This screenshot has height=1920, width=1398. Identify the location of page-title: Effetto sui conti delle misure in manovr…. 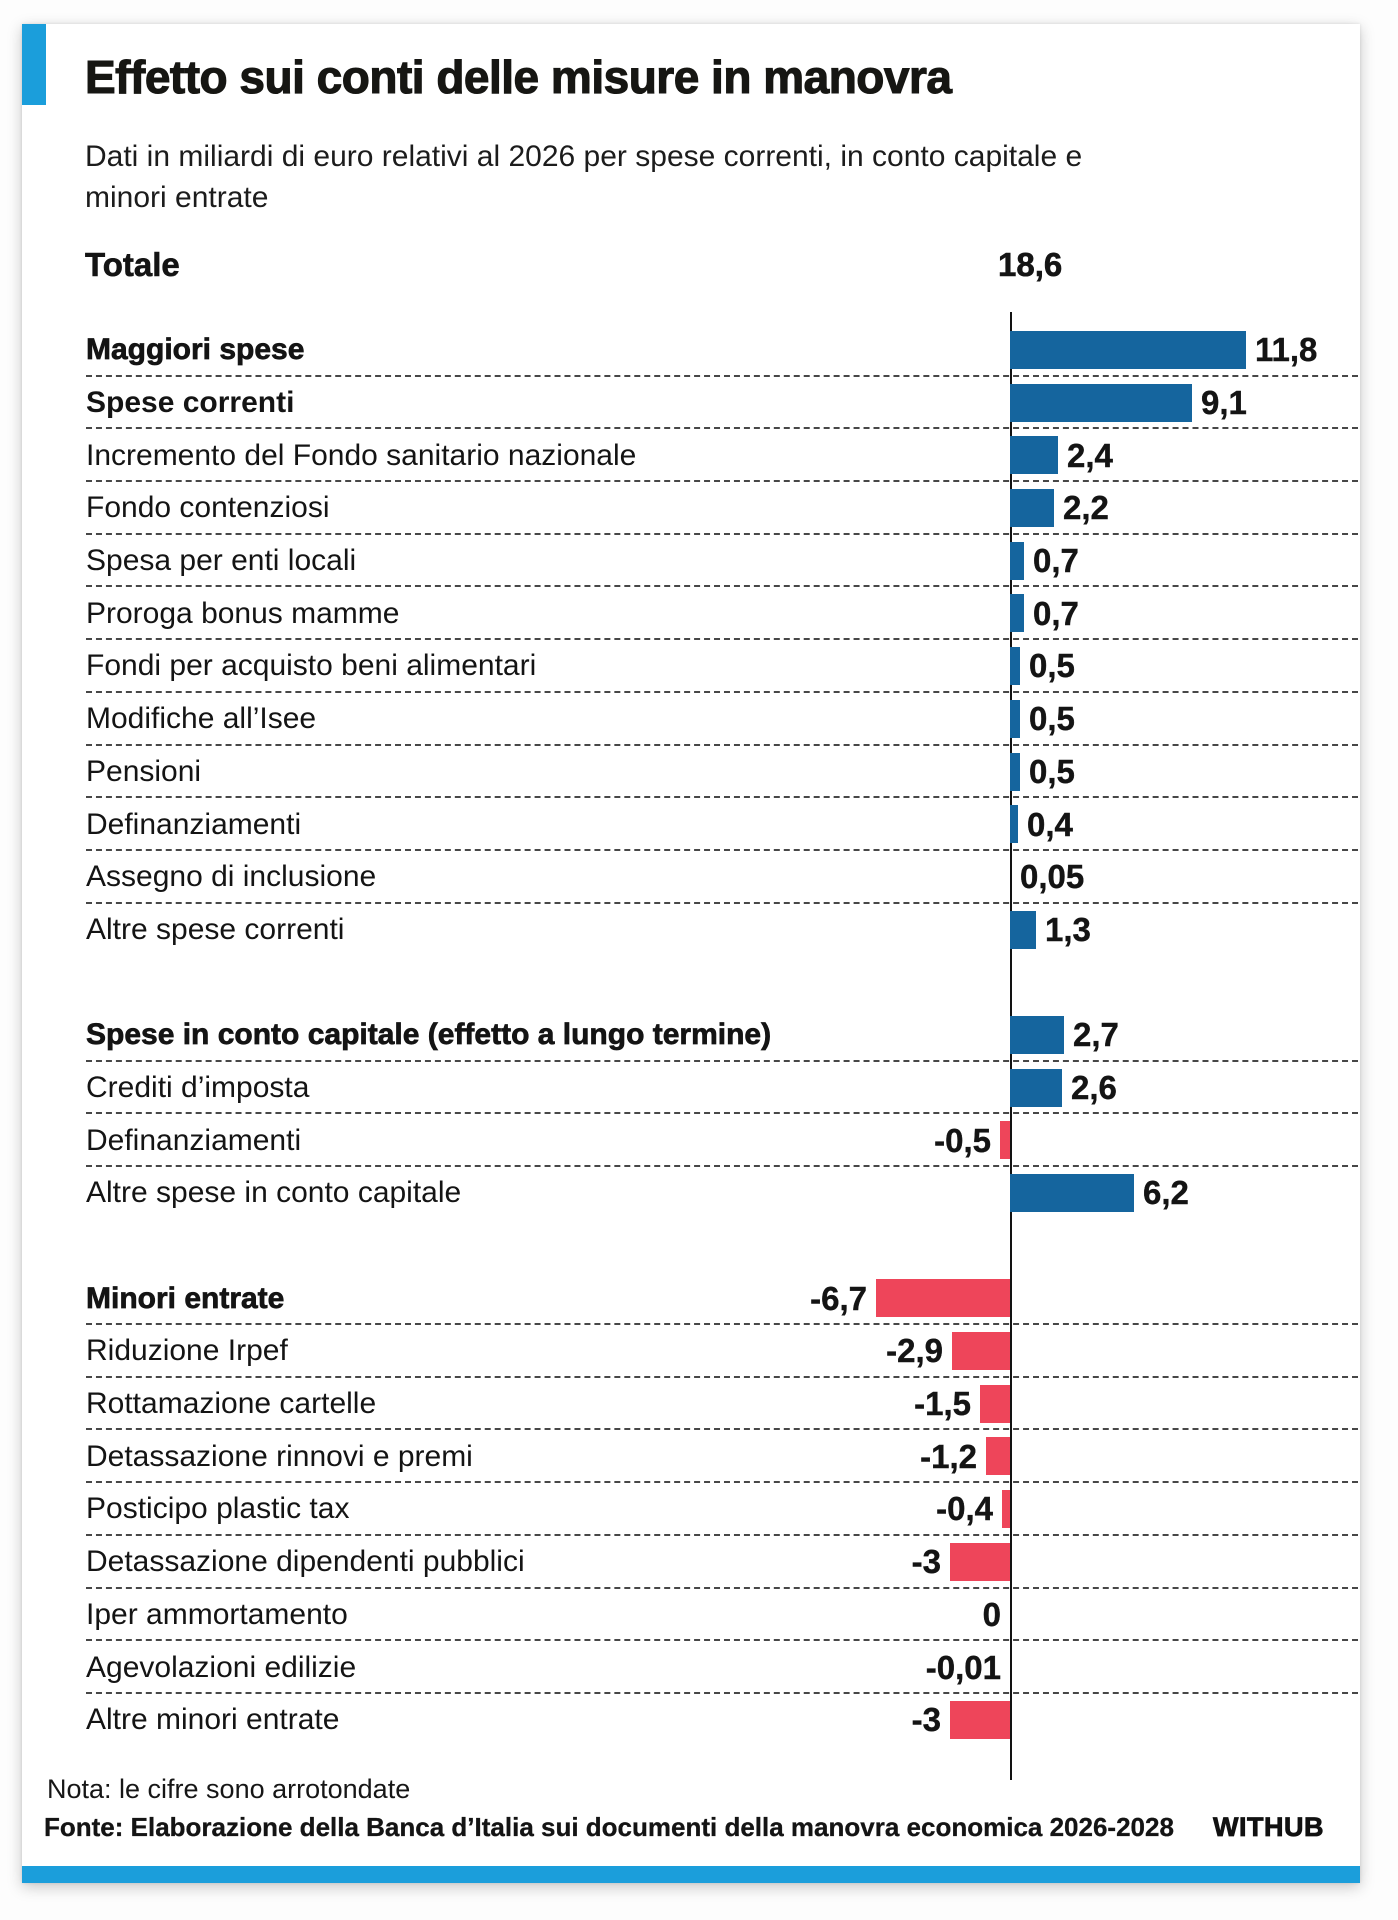
(518, 76).